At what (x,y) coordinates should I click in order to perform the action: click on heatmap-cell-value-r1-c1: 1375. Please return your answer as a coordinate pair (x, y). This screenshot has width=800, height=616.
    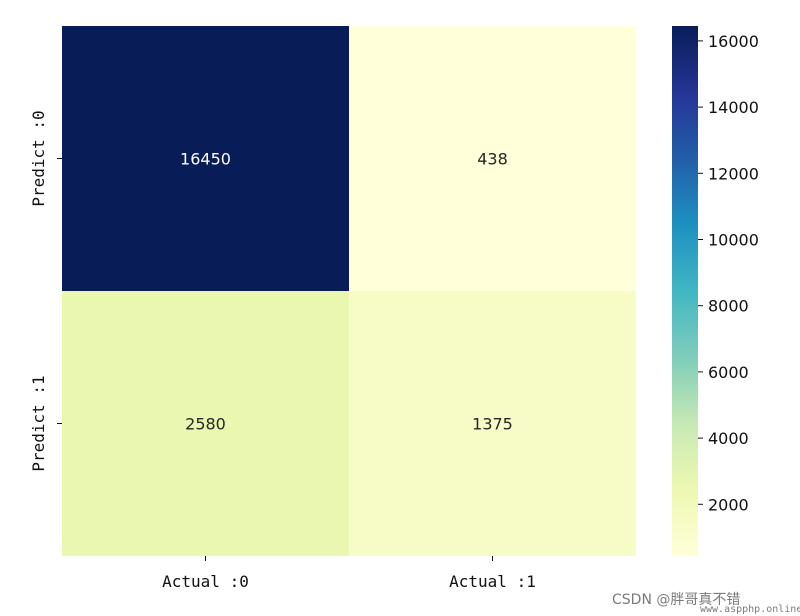
    Looking at the image, I should click on (492, 424).